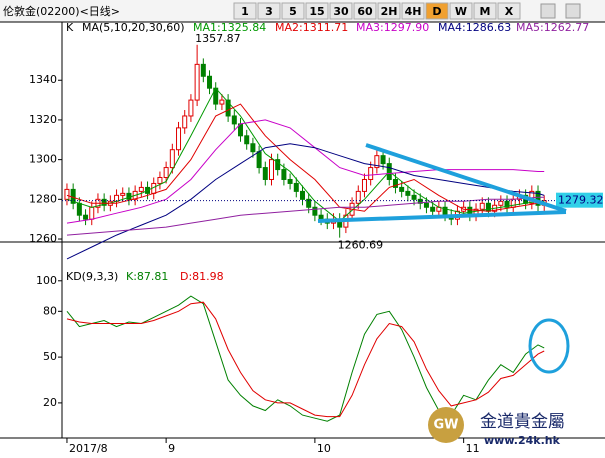  Describe the element at coordinates (442, 216) in the screenshot. I see `trend-line` at that location.